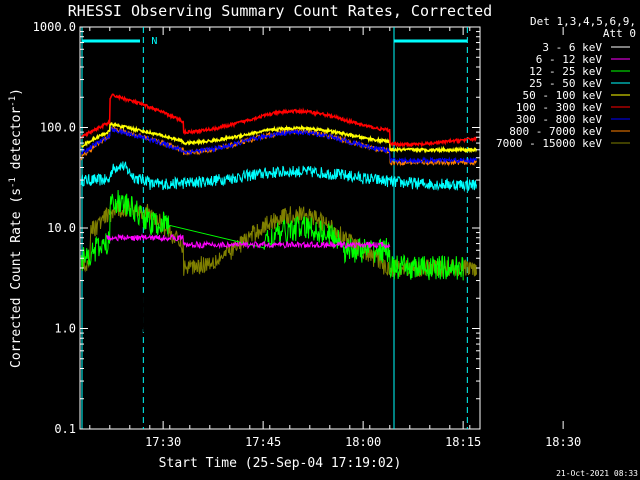 Image resolution: width=640 pixels, height=480 pixels. What do you see at coordinates (563, 95) in the screenshot?
I see `legend-label: 50 - 100 keV` at bounding box center [563, 95].